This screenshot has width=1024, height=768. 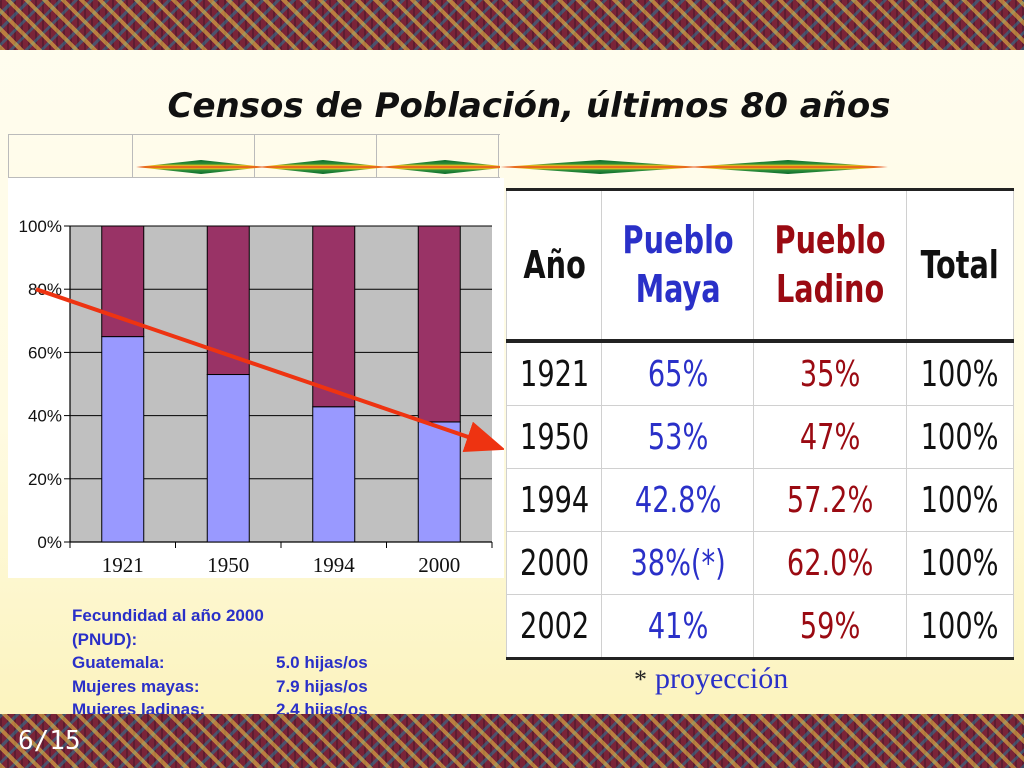 I want to click on y-tick-label: 0%, so click(x=49, y=542).